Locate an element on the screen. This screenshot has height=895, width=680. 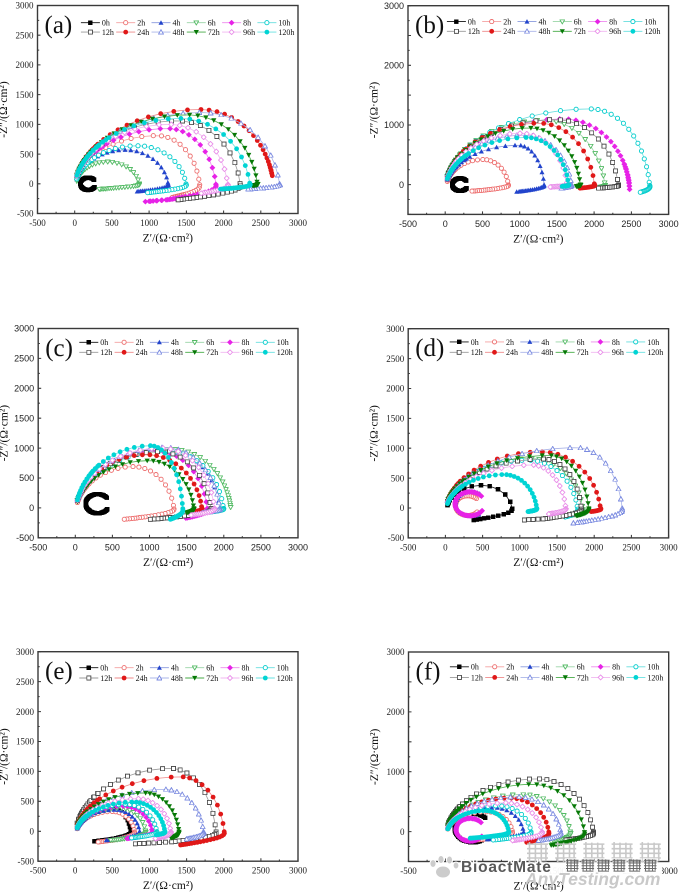
svg-text: (d) is located at coordinates (429, 348).